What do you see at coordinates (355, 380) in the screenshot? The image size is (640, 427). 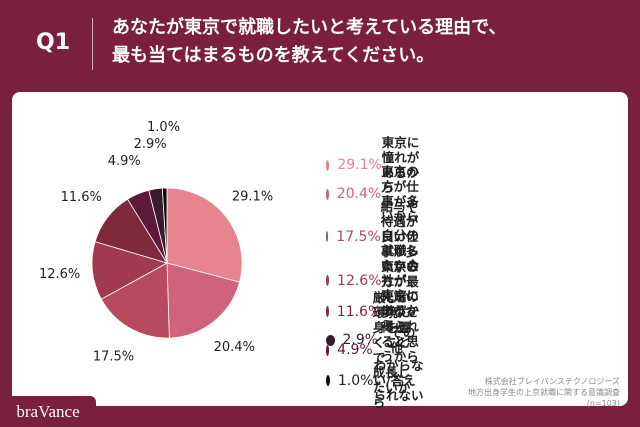 I see `legend-value: 1.0%` at bounding box center [355, 380].